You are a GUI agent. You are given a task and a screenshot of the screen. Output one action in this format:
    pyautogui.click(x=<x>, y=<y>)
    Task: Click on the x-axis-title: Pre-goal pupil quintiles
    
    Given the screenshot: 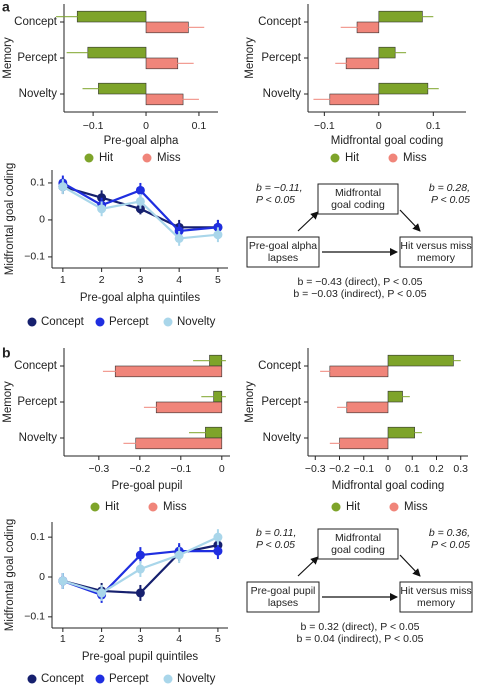 What is the action you would take?
    pyautogui.click(x=140, y=657)
    